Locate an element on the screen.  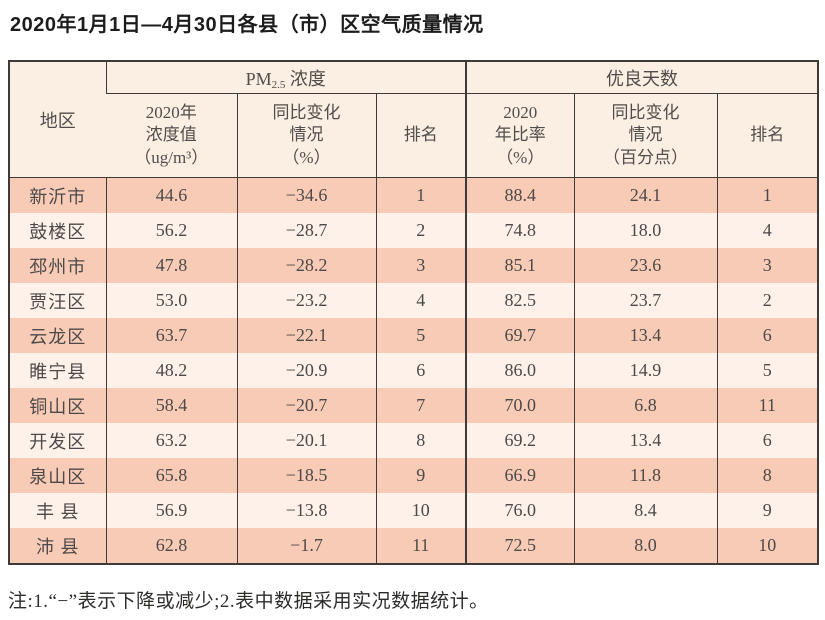
table-row: 邳州市 47.8 −28.2 3 85.1 23.6 3 is located at coordinates (414, 265).